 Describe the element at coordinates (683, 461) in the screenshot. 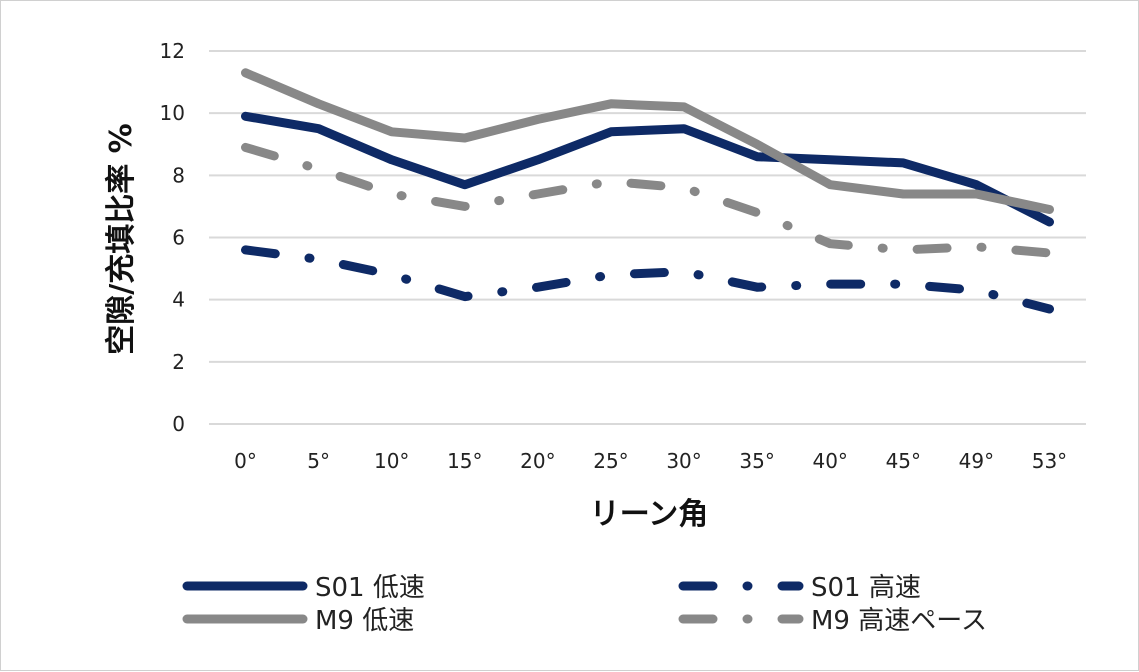

I see `x-tick-label: 30°` at that location.